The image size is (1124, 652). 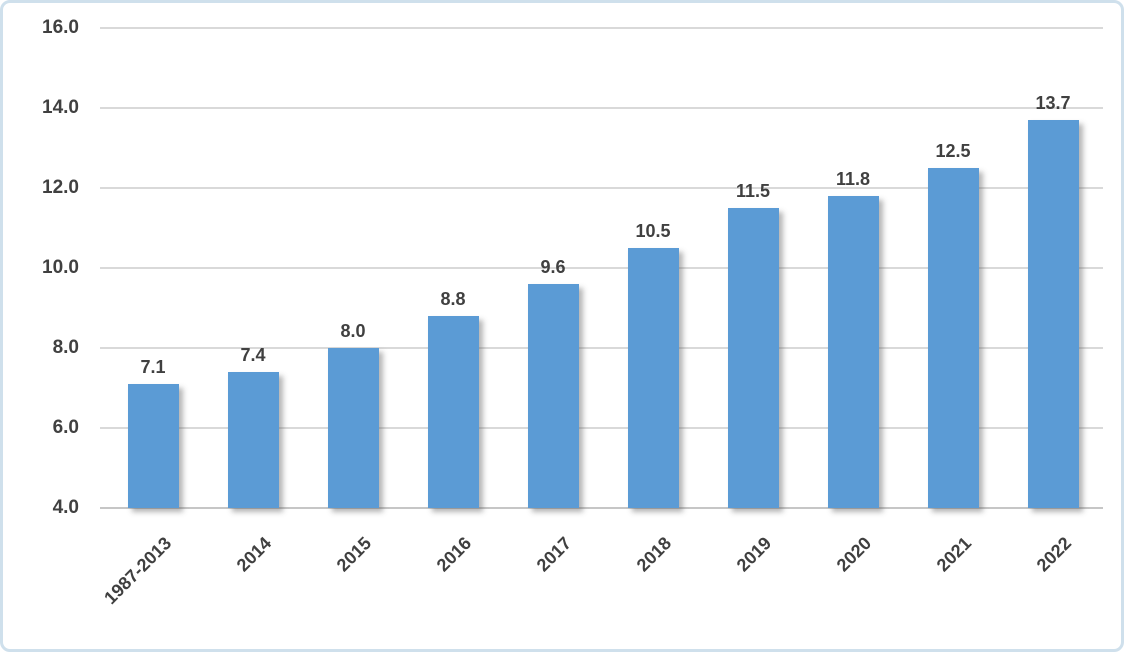 What do you see at coordinates (754, 554) in the screenshot?
I see `x-axis-tick-label: 2019` at bounding box center [754, 554].